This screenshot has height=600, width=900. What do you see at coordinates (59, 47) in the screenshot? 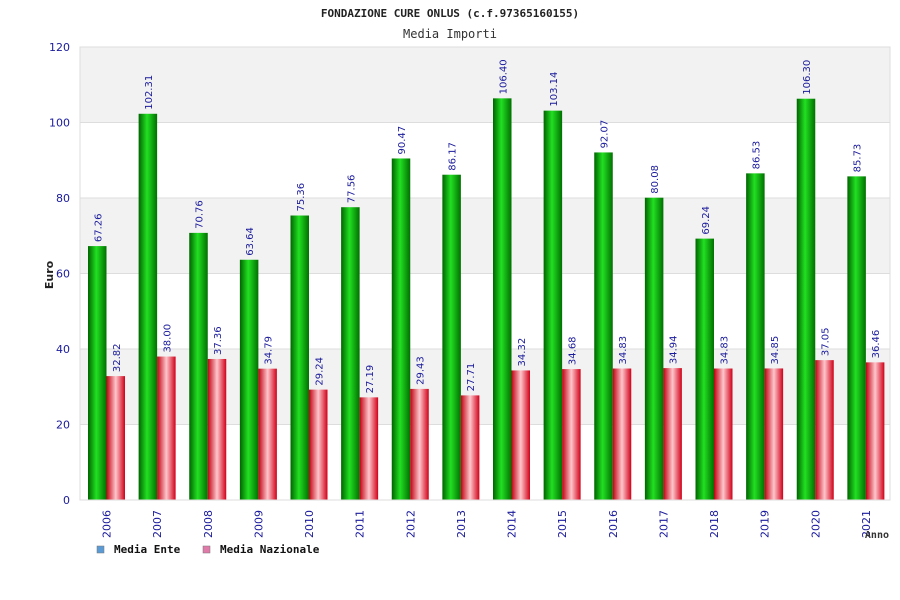
I see `y-tick-label: 120` at bounding box center [59, 47].